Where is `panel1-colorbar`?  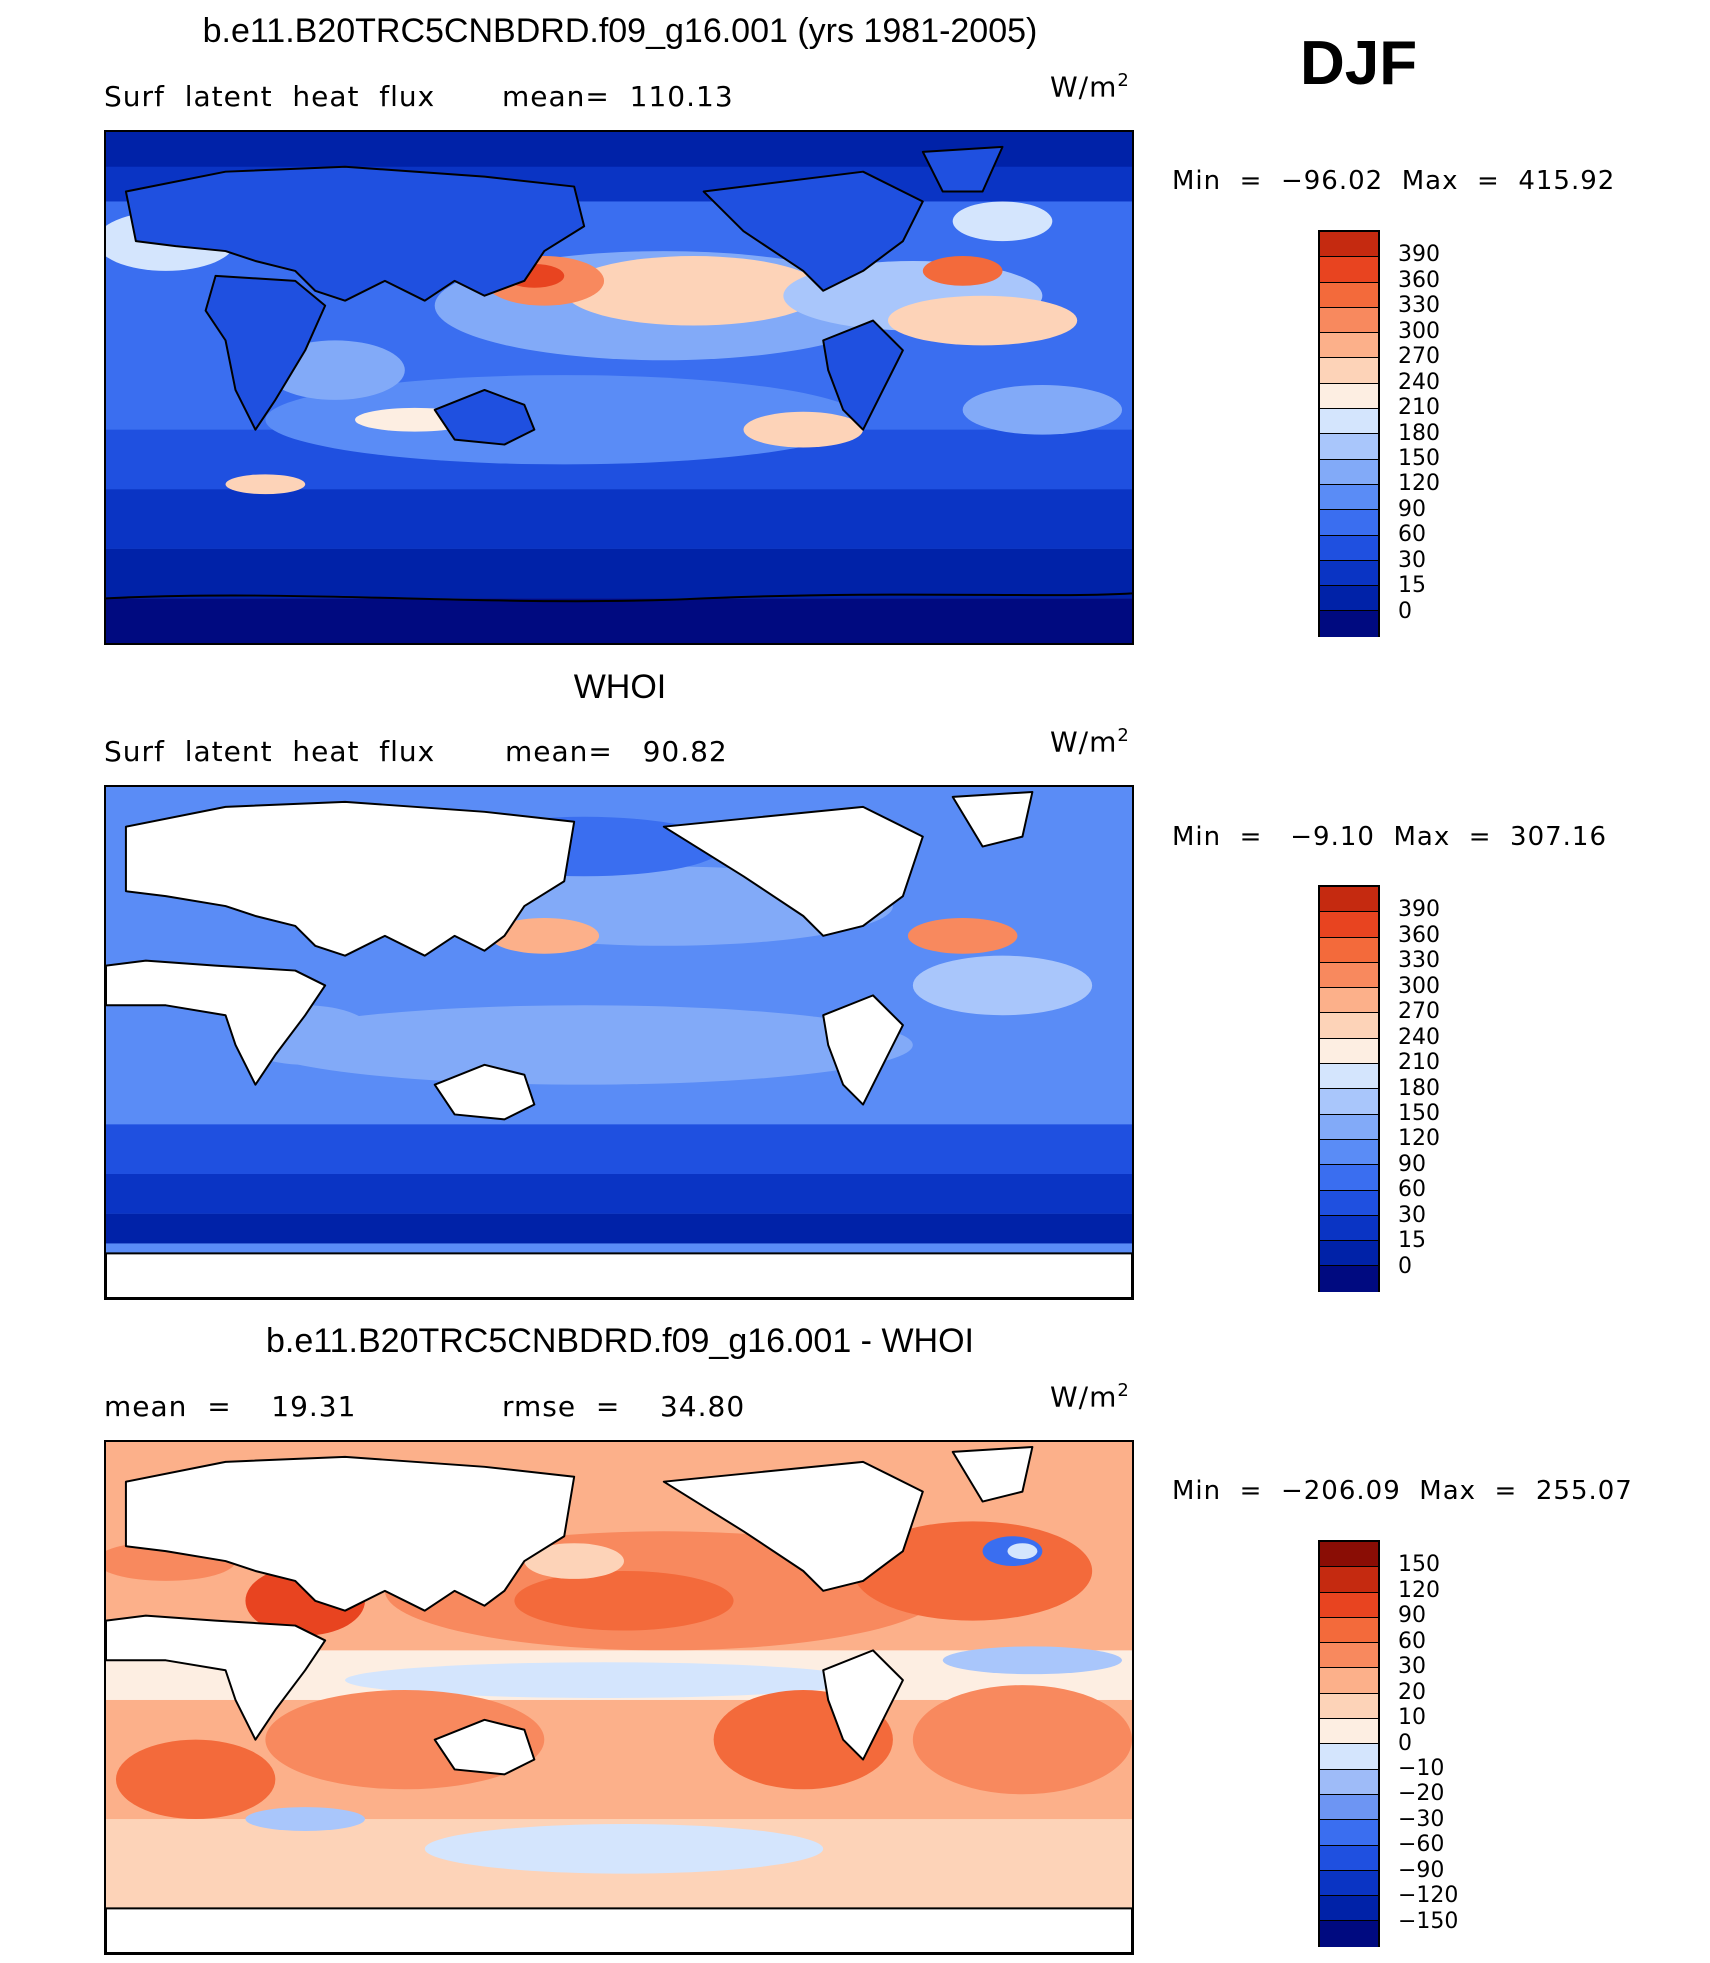
panel1-colorbar is located at coordinates (1349, 433).